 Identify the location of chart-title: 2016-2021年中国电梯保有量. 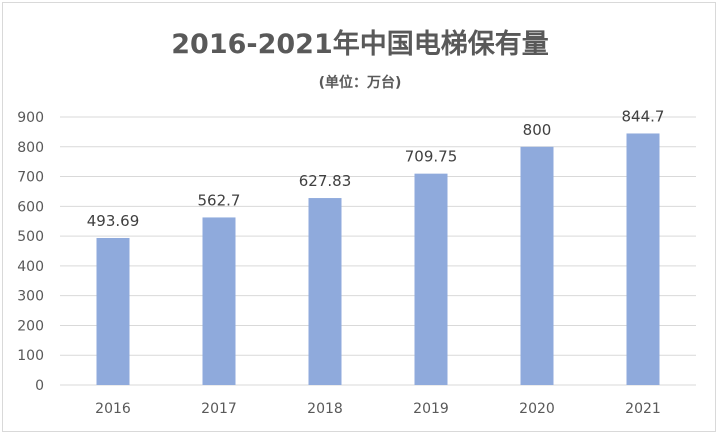
(360, 44).